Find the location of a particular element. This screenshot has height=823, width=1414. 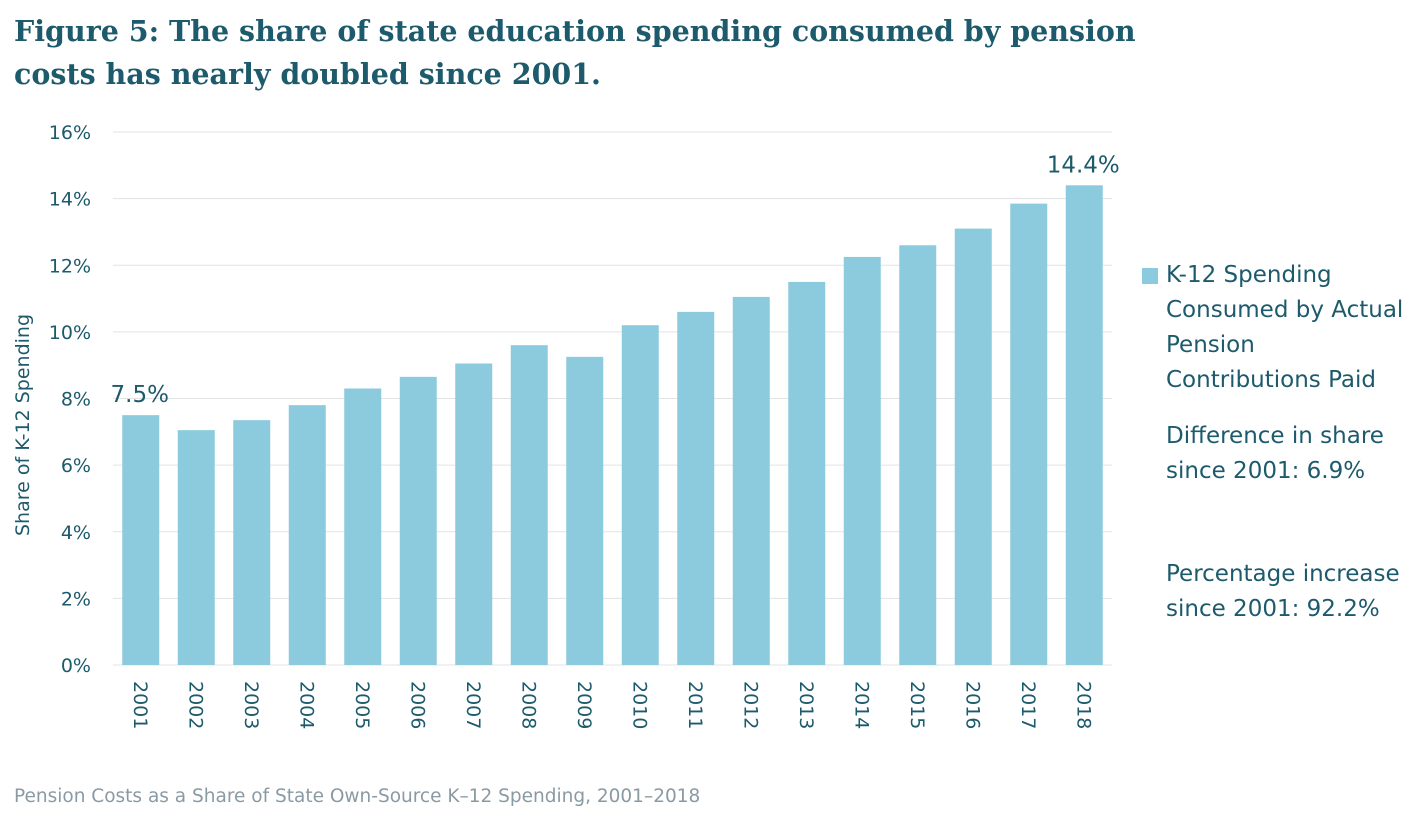

x-tick-label: 2012 is located at coordinates (750, 705).